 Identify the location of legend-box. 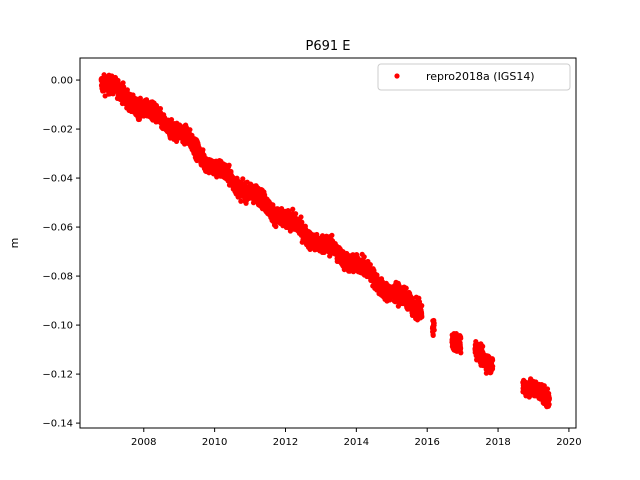
(474, 77).